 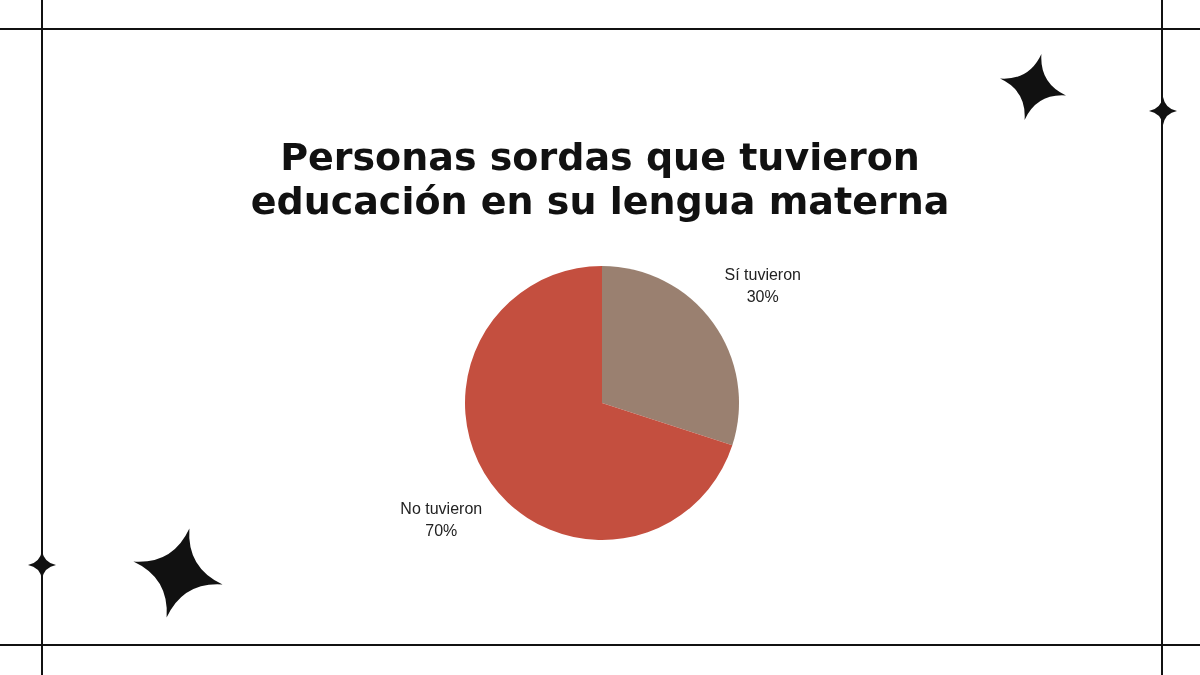 What do you see at coordinates (762, 275) in the screenshot?
I see `slice-label: Sí tuvieron` at bounding box center [762, 275].